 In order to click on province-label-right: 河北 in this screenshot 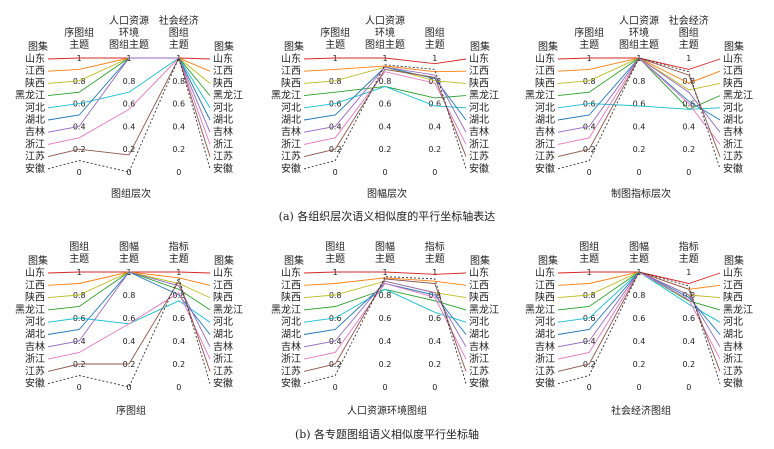, I will do `click(223, 108)`.